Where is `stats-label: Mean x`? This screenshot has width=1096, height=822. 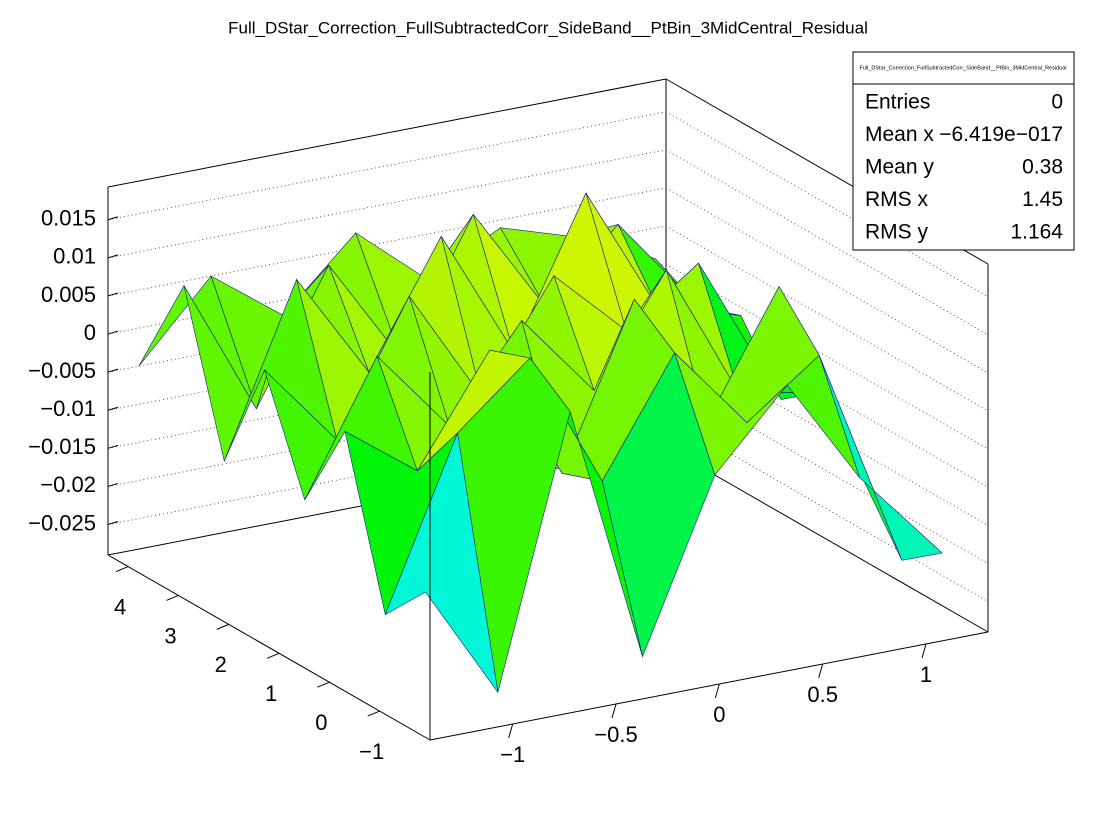 stats-label: Mean x is located at coordinates (899, 134).